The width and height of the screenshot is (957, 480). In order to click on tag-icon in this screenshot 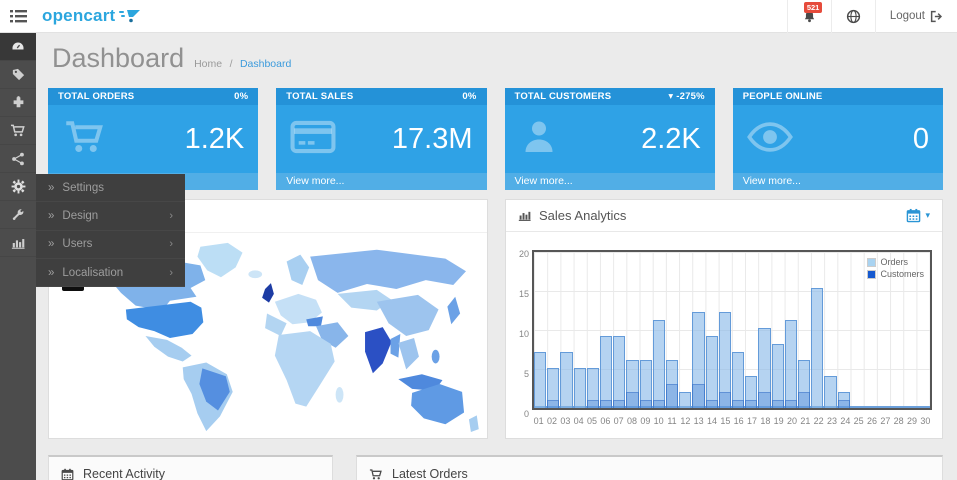, I will do `click(18, 74)`.